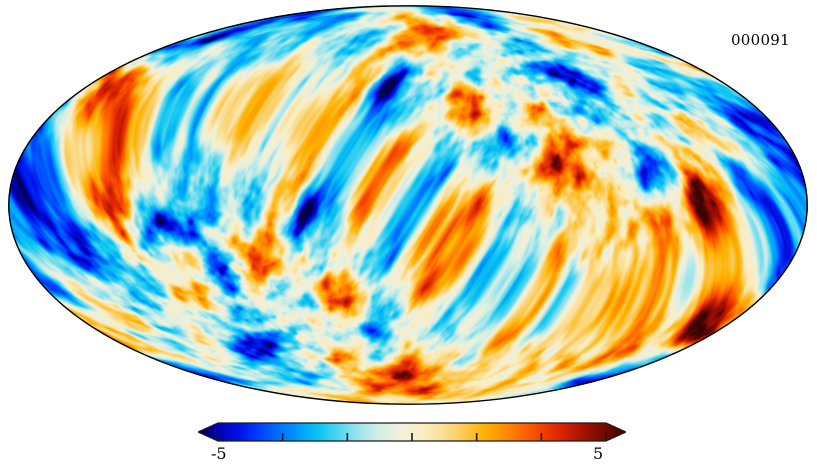 The height and width of the screenshot is (474, 817). Describe the element at coordinates (760, 40) in the screenshot. I see `frame-label: 000091` at that location.